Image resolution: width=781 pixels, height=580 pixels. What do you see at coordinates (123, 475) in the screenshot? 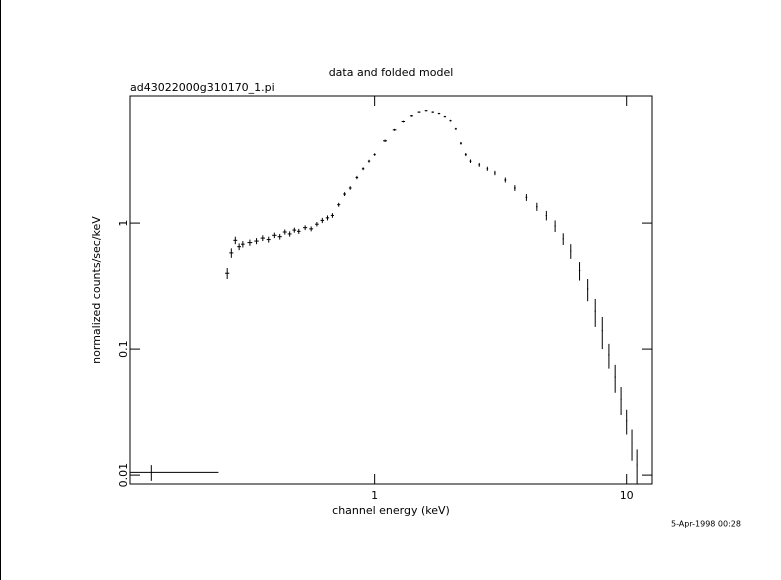
I see `y-tick-label: 0.01` at bounding box center [123, 475].